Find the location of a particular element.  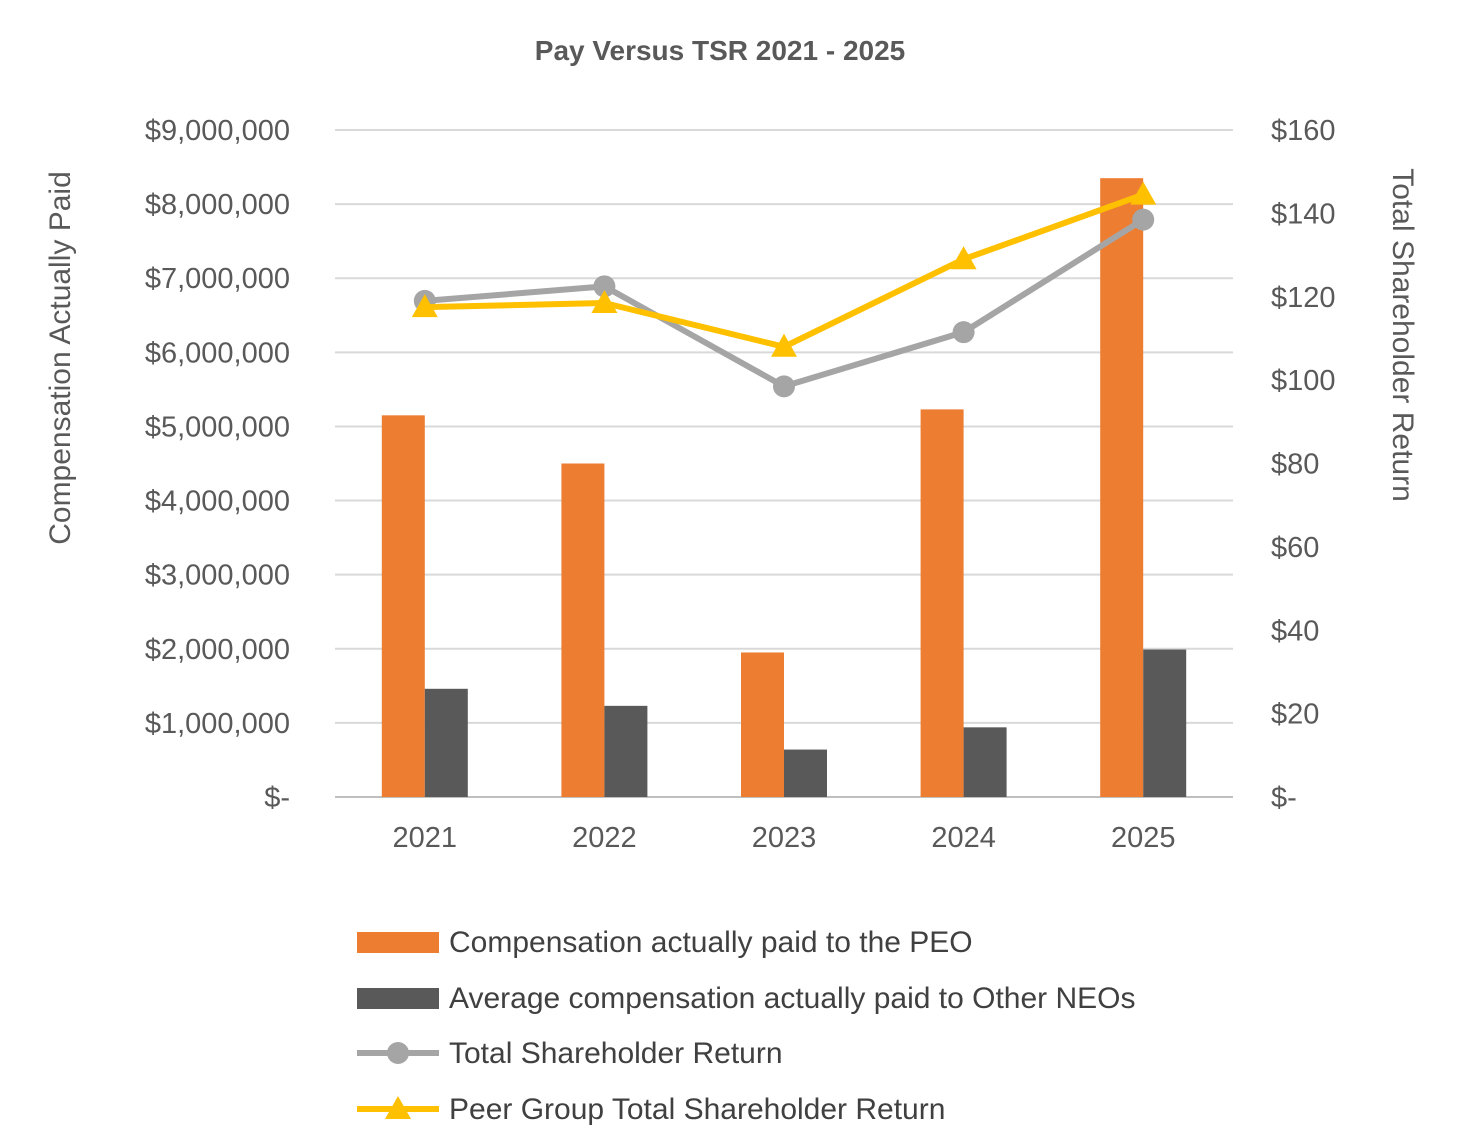

right-axis-ticks: $- $20 $40 $60 $80 $100 $120 $140 $160 is located at coordinates (1303, 464).